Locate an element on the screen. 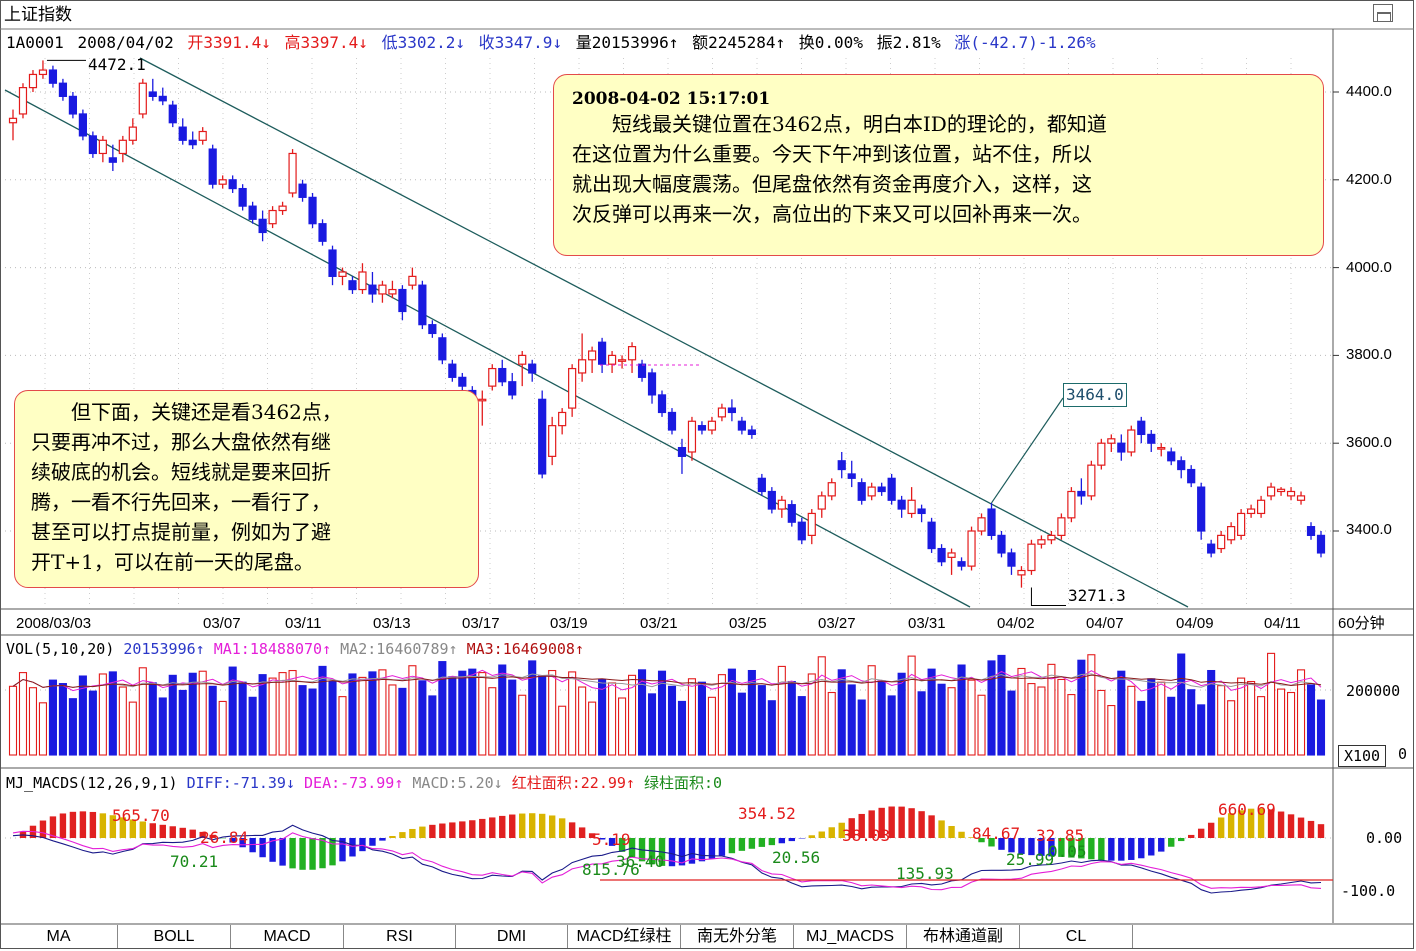 The width and height of the screenshot is (1416, 951). tab-ma: MA is located at coordinates (59, 936).